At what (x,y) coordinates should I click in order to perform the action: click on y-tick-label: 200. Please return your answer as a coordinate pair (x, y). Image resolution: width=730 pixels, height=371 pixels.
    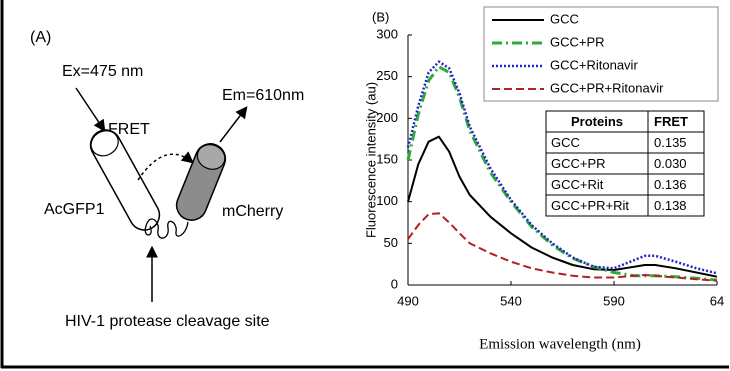
    Looking at the image, I should click on (387, 117).